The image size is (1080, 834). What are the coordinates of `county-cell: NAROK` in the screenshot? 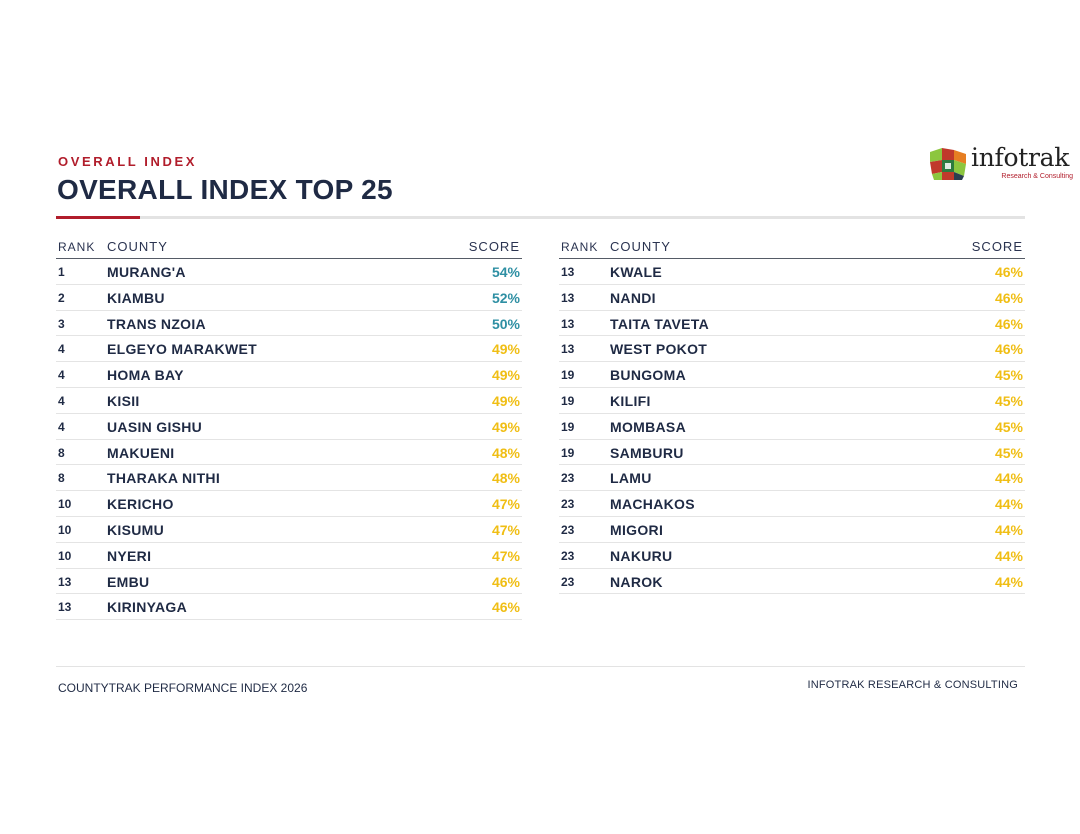 It's located at (636, 581).